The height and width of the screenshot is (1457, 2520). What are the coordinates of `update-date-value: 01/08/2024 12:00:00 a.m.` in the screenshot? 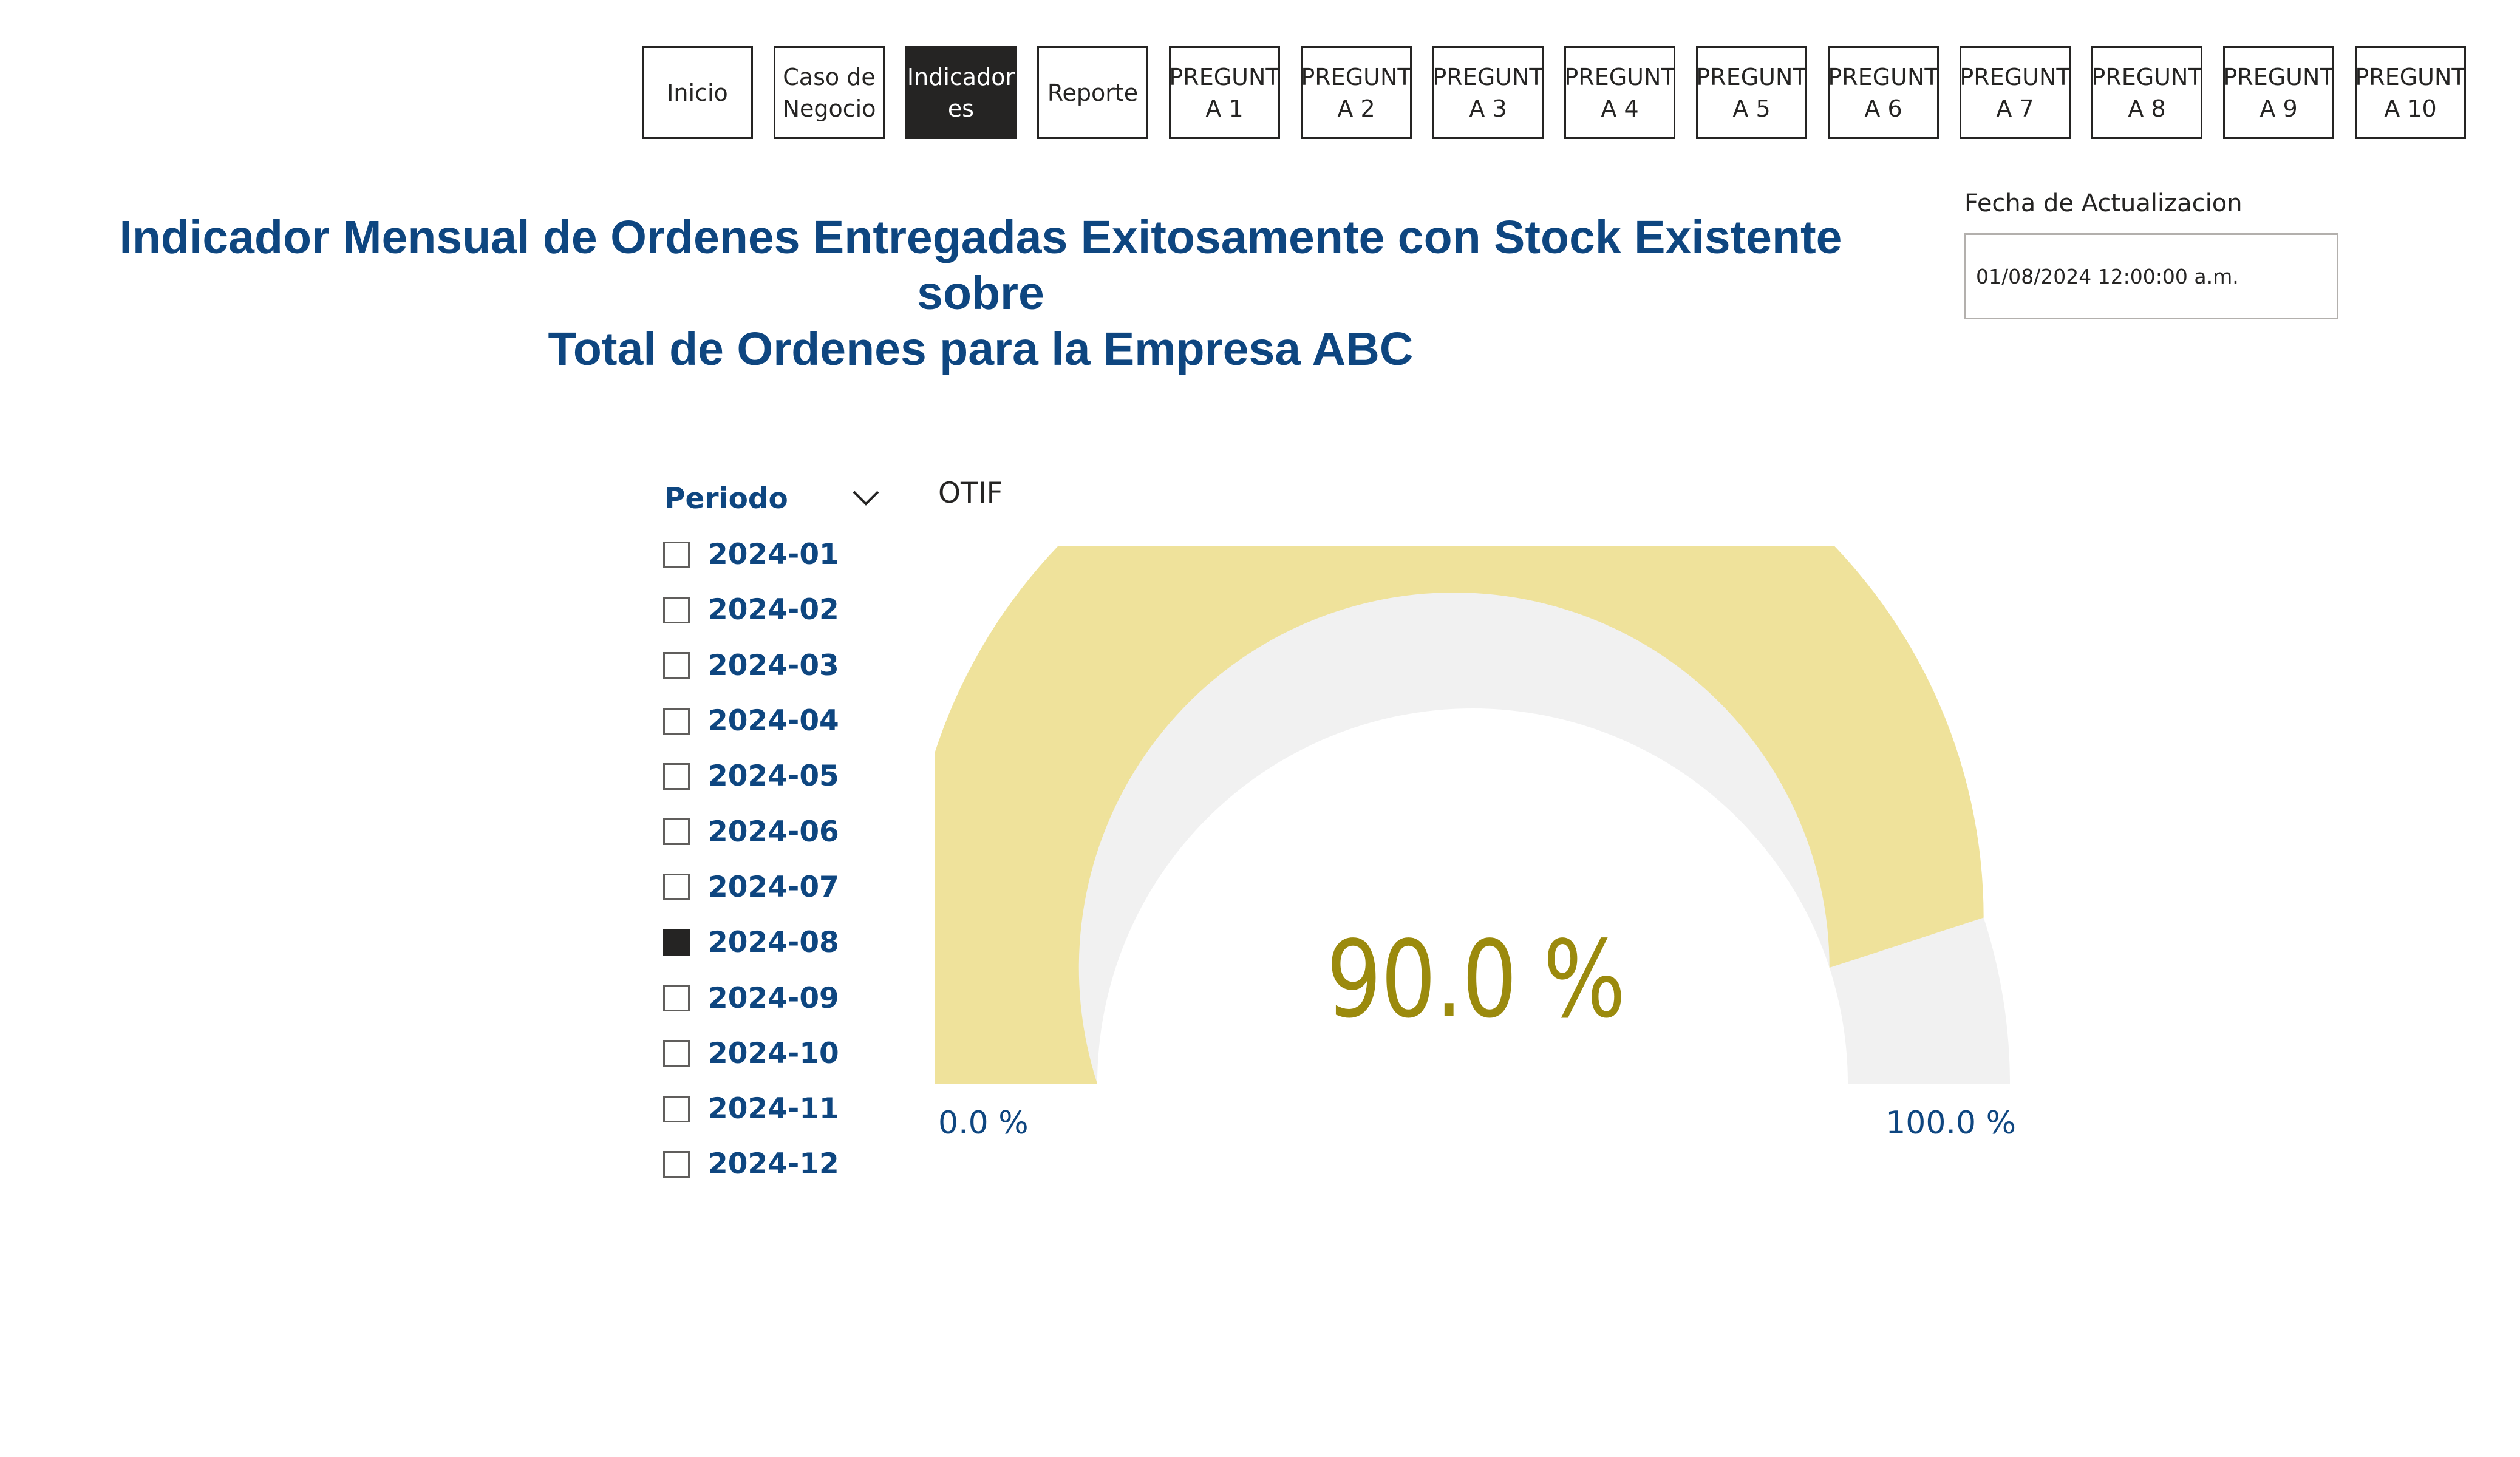 It's located at (2107, 276).